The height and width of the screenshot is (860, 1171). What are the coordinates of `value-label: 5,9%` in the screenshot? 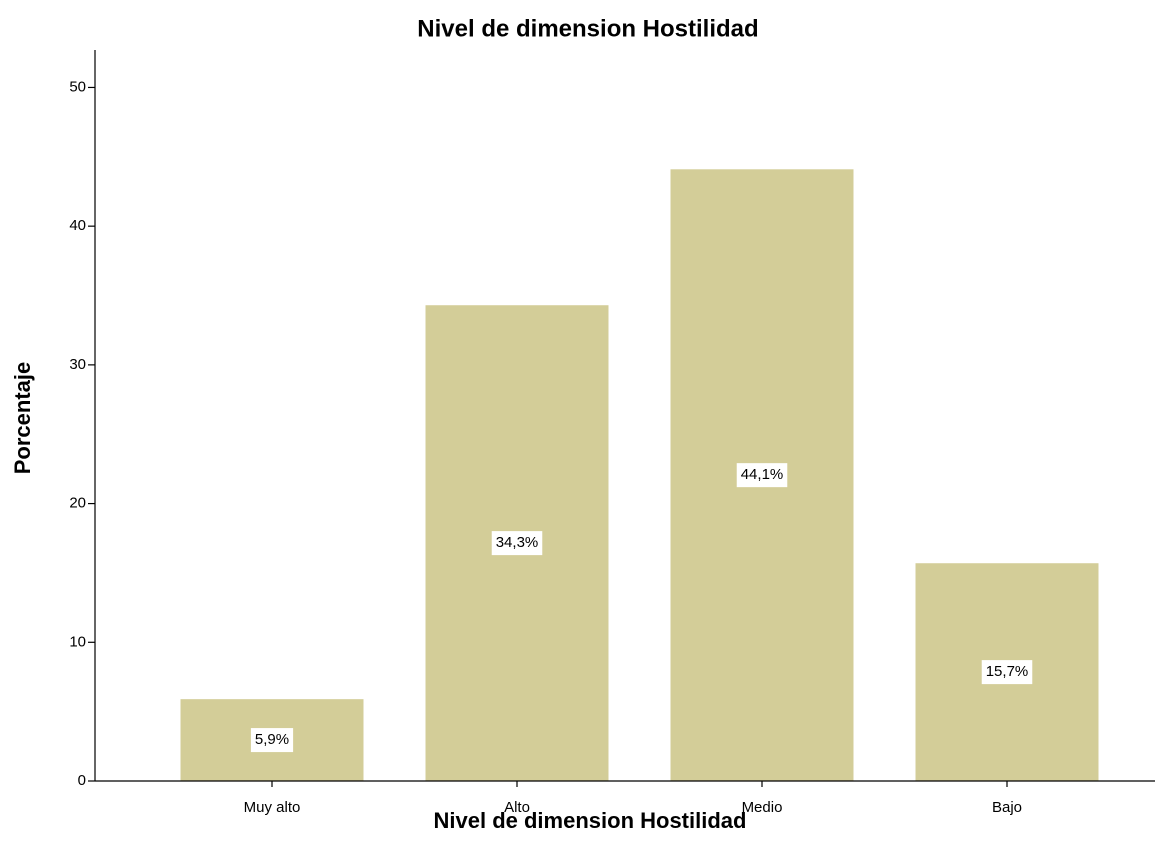 It's located at (272, 739).